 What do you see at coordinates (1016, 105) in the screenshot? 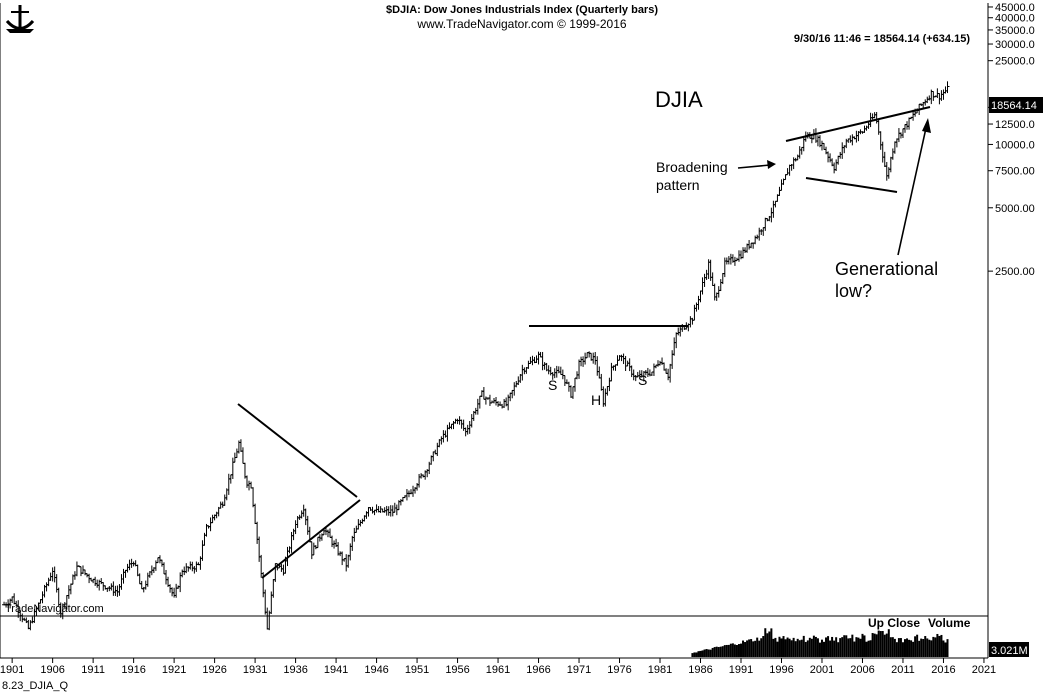
I see `last-value-box: 18564.14` at bounding box center [1016, 105].